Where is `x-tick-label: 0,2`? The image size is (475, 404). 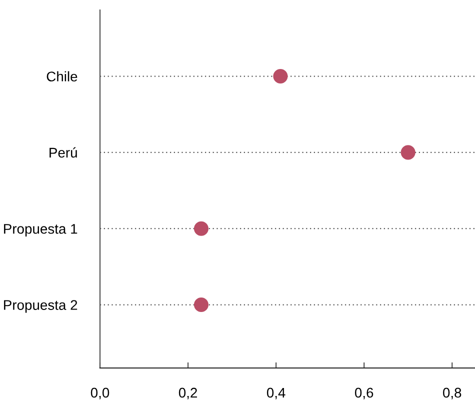
x-tick-label: 0,2 is located at coordinates (187, 394).